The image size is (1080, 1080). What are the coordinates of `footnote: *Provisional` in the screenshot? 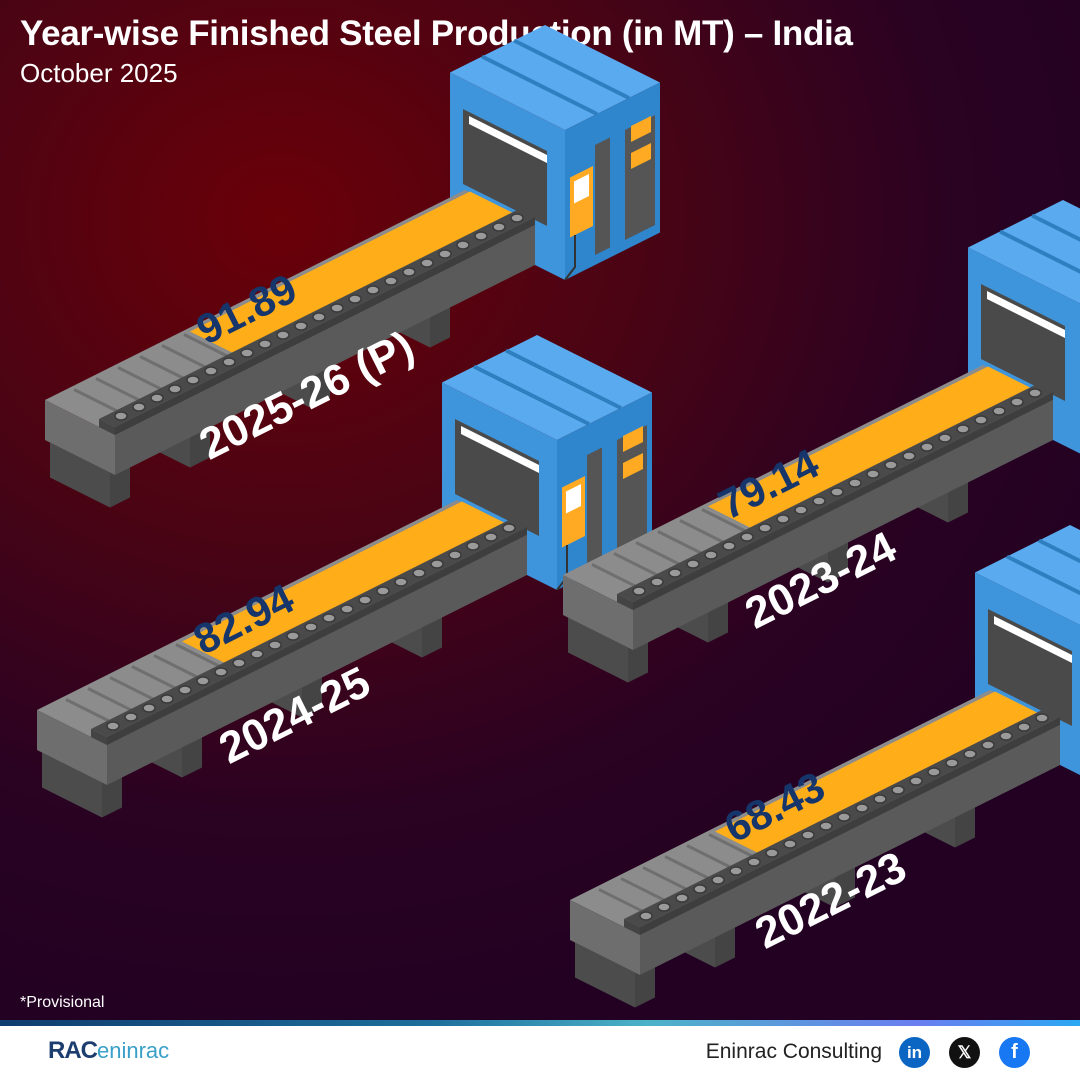 It's located at (62, 1002).